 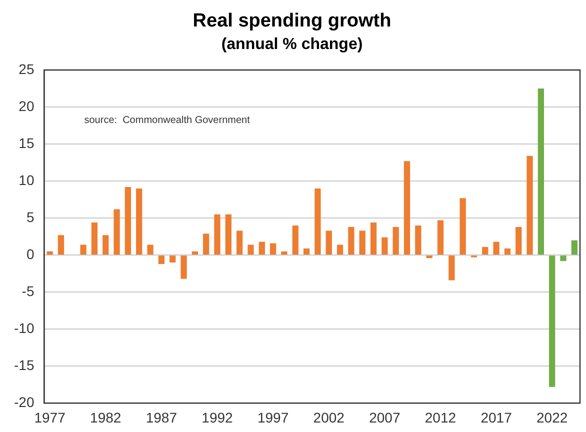 What do you see at coordinates (218, 417) in the screenshot?
I see `x-tick-label: 1992` at bounding box center [218, 417].